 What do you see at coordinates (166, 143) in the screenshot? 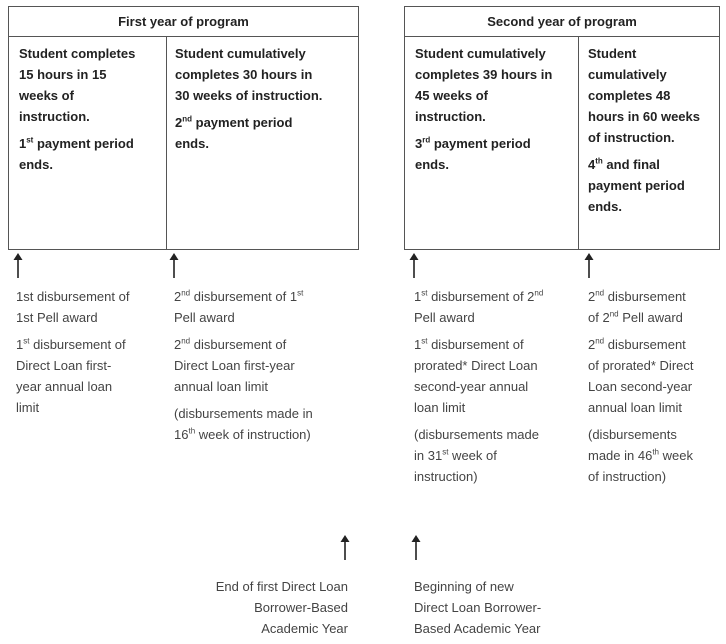
I see `first-year-column-divider` at bounding box center [166, 143].